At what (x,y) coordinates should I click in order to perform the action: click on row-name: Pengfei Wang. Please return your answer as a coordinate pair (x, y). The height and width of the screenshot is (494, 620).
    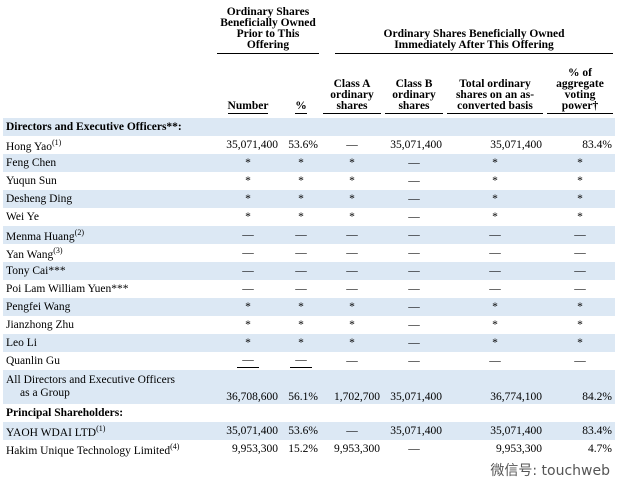
    Looking at the image, I should click on (109, 307).